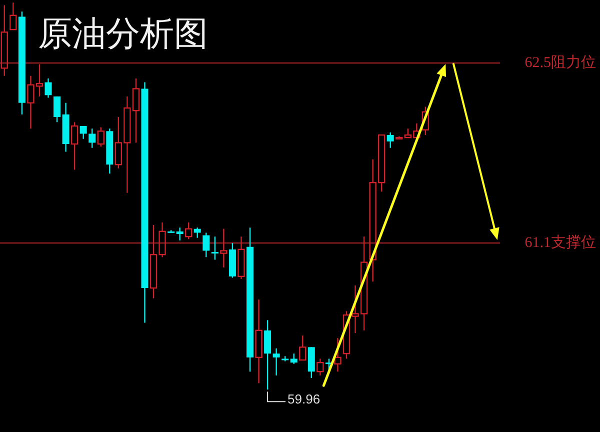 The image size is (600, 432). Describe the element at coordinates (560, 242) in the screenshot. I see `y-tick-label: 61.1支撑位` at that location.